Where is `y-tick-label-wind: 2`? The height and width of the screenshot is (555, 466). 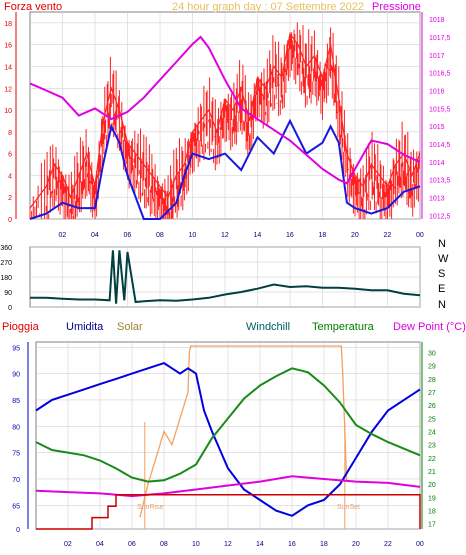 y-tick-label-wind: 2 is located at coordinates (10, 198).